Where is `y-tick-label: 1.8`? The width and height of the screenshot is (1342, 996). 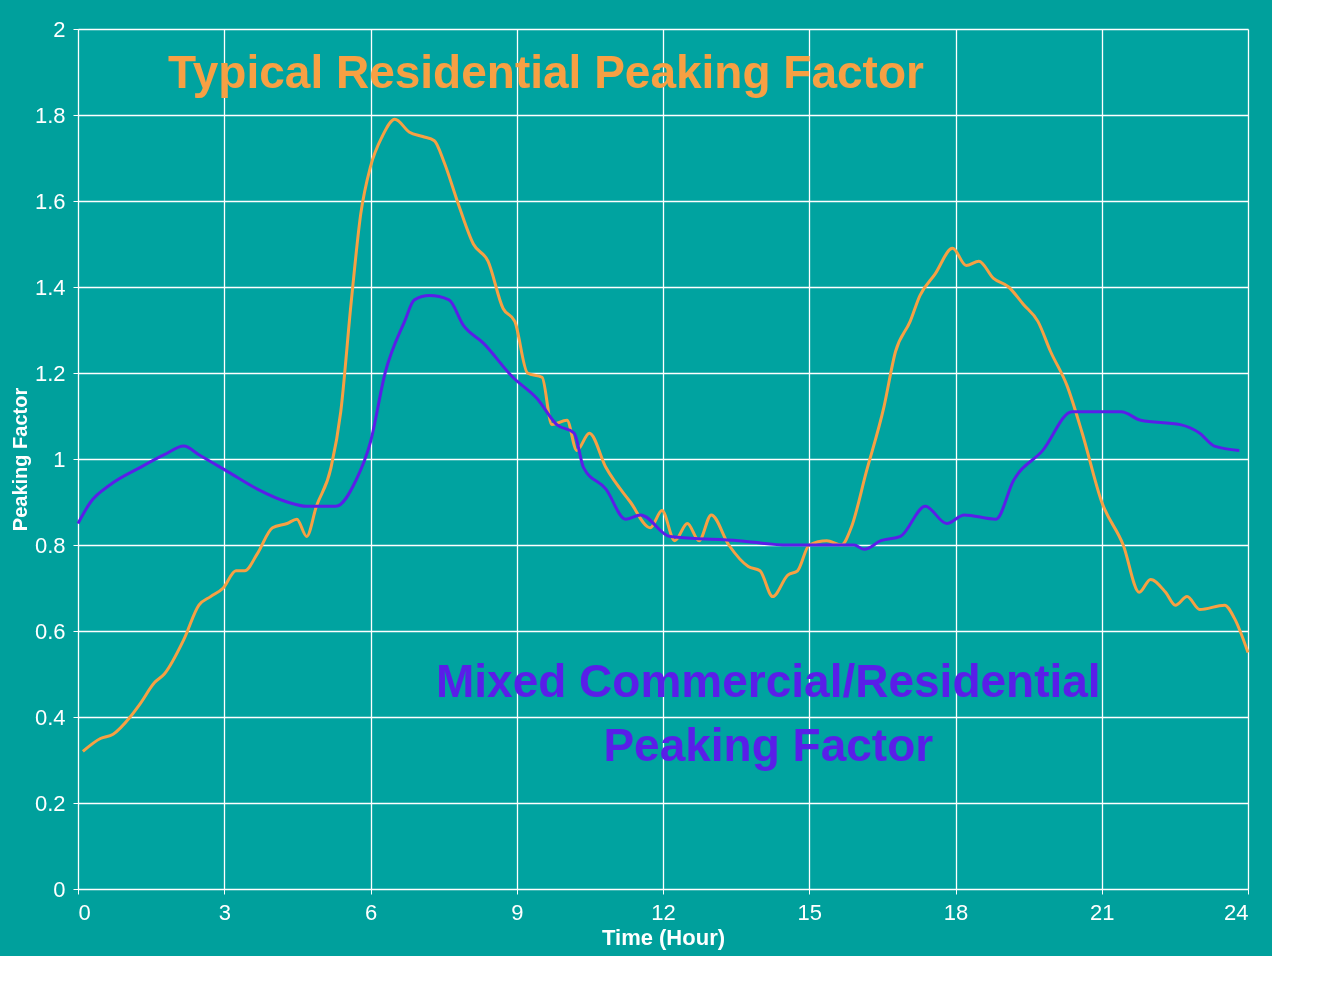 y-tick-label: 1.8 is located at coordinates (50, 115).